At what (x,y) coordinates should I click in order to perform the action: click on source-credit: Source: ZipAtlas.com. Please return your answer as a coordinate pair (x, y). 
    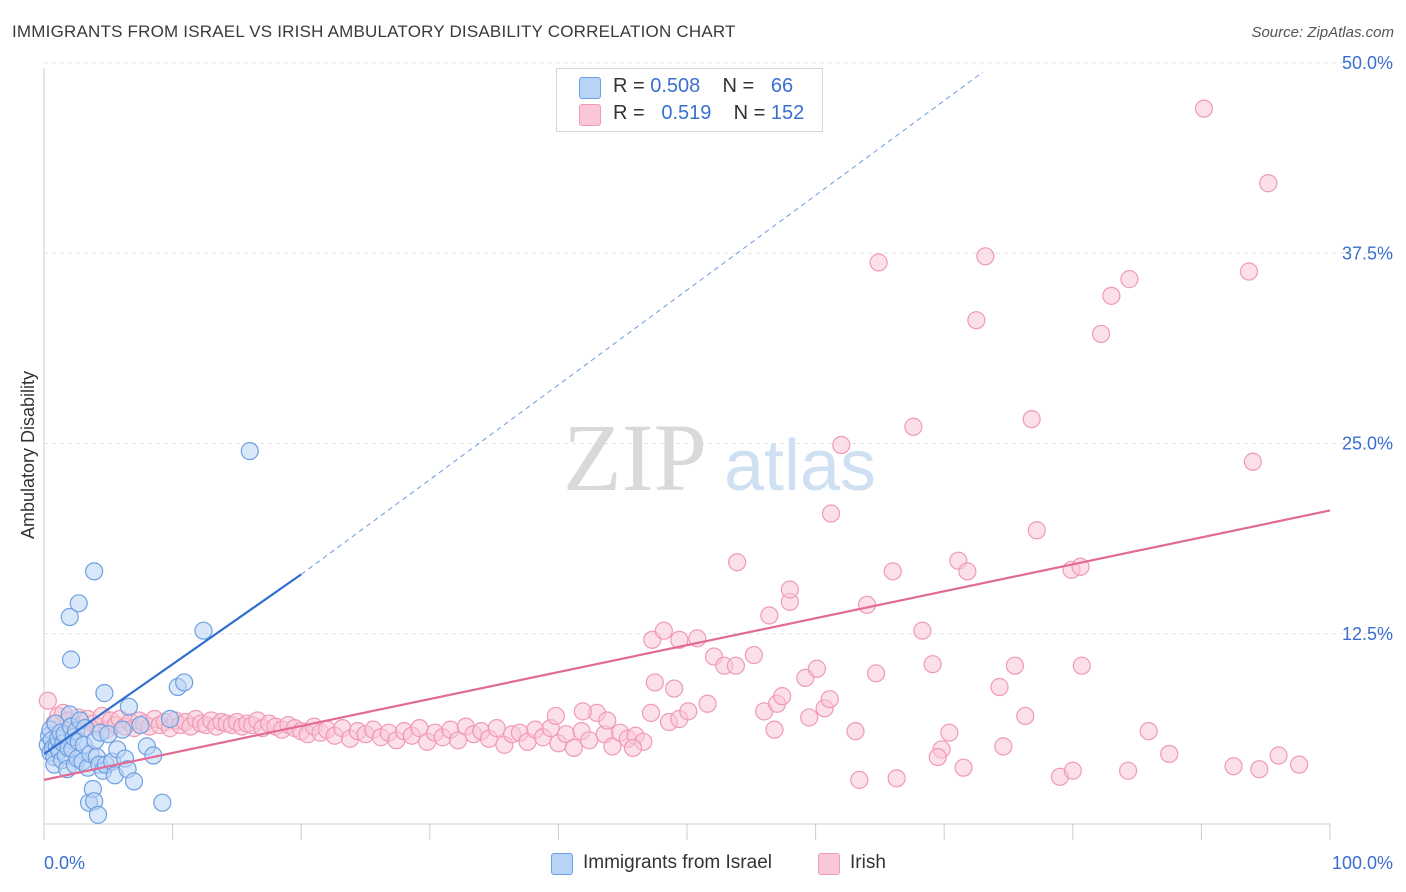
    Looking at the image, I should click on (1322, 32).